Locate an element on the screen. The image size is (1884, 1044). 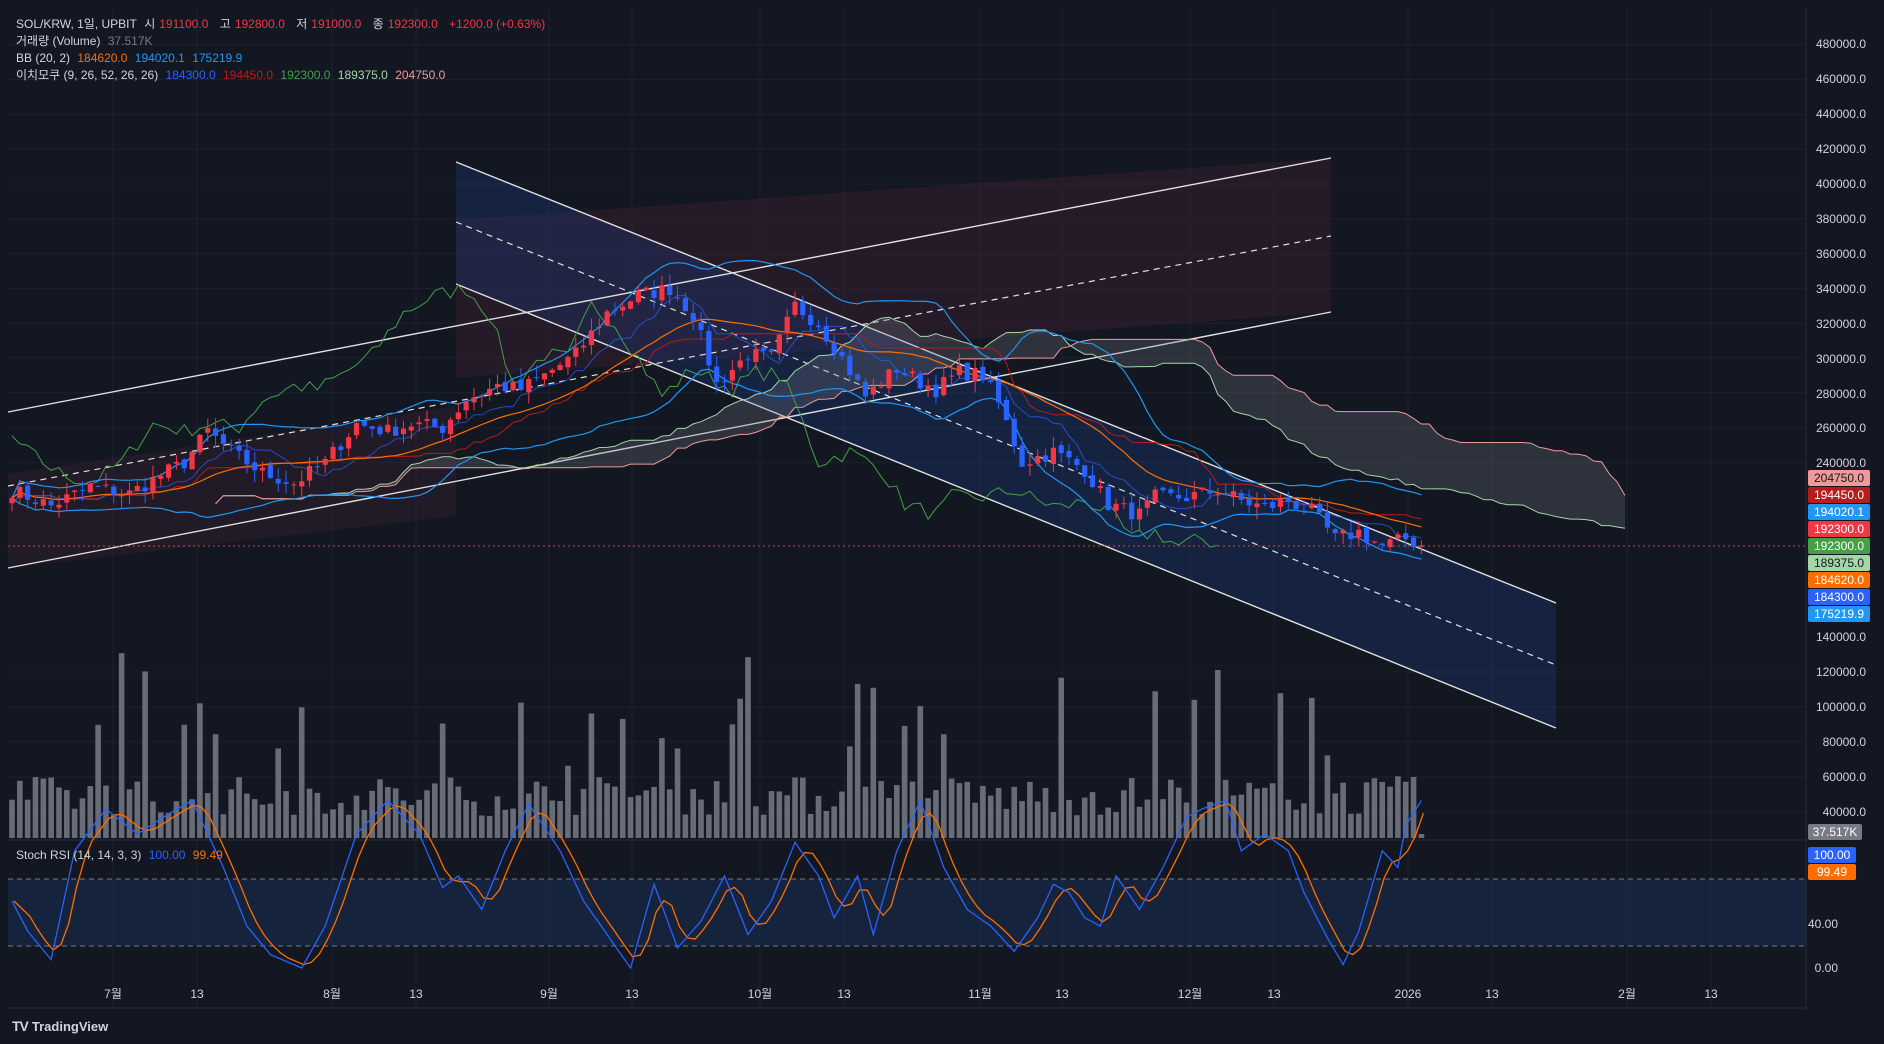
open-value: 191100.0 is located at coordinates (184, 24).